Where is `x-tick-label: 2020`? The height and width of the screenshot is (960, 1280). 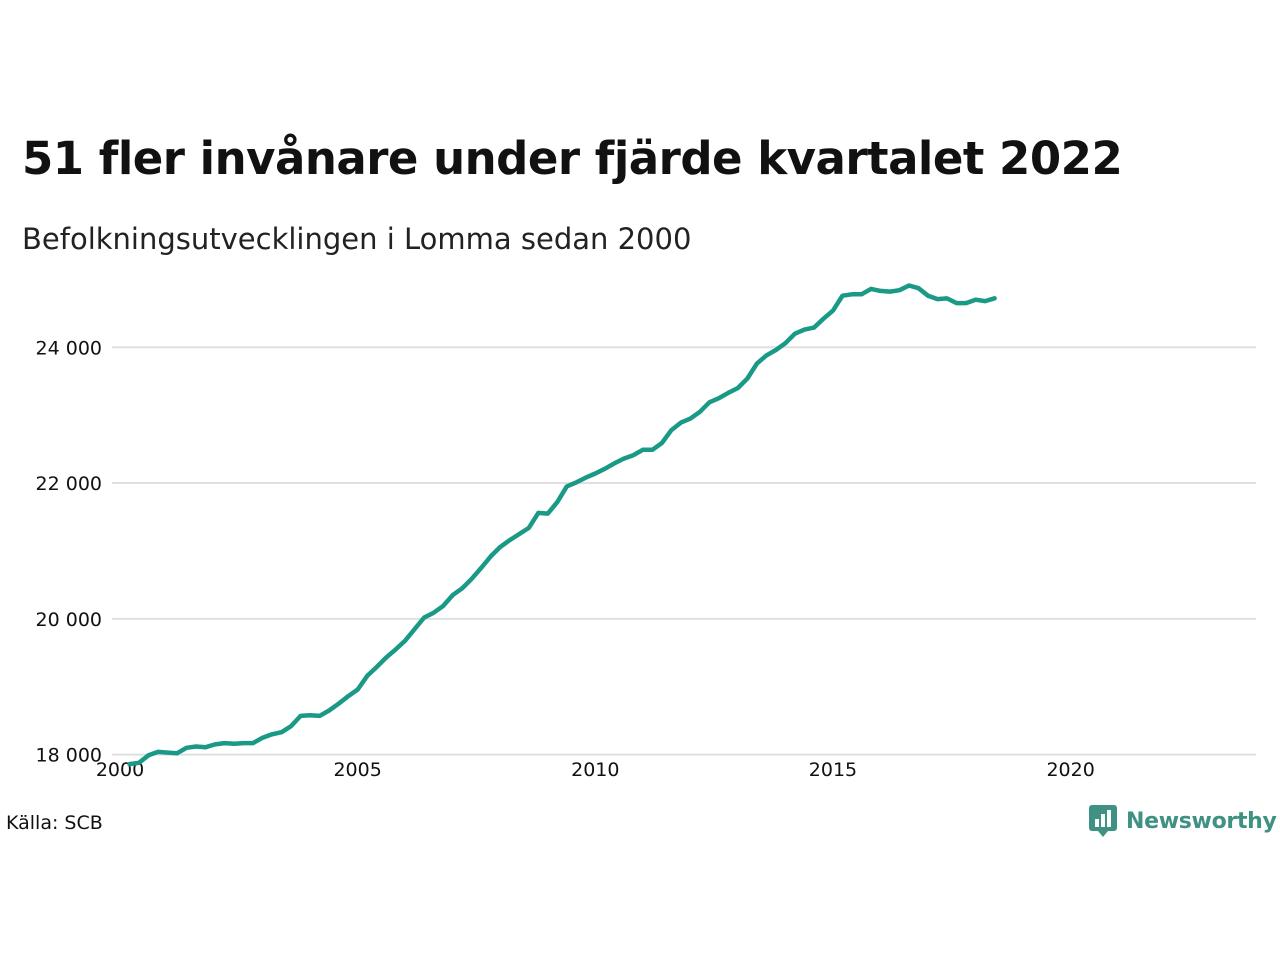
x-tick-label: 2020 is located at coordinates (1070, 770).